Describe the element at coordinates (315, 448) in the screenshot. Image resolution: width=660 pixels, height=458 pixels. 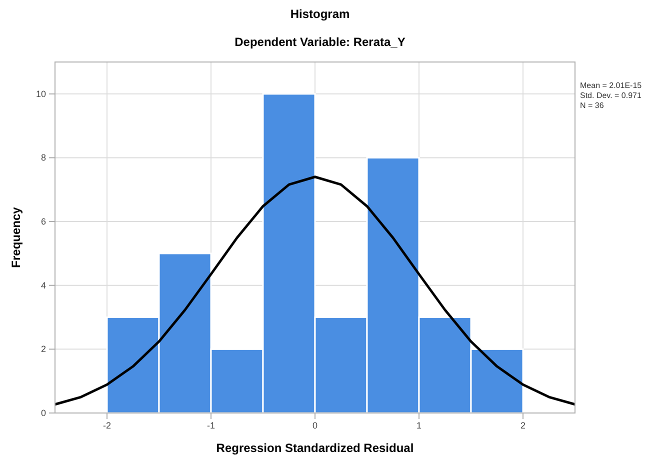
I see `x-axis-title: Regression Standardized Residual` at that location.